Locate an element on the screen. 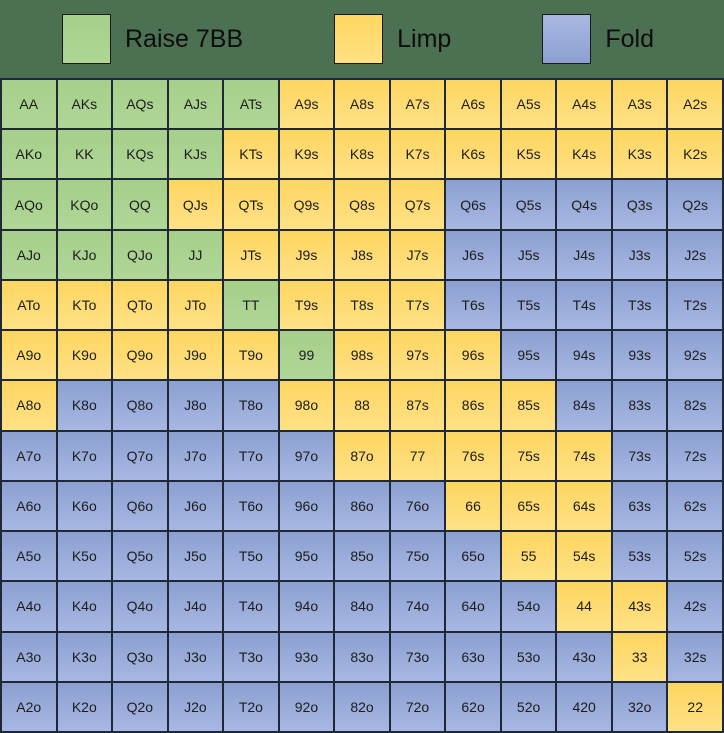 Image resolution: width=724 pixels, height=733 pixels. hand-cell-Q2o: Q2o is located at coordinates (140, 706).